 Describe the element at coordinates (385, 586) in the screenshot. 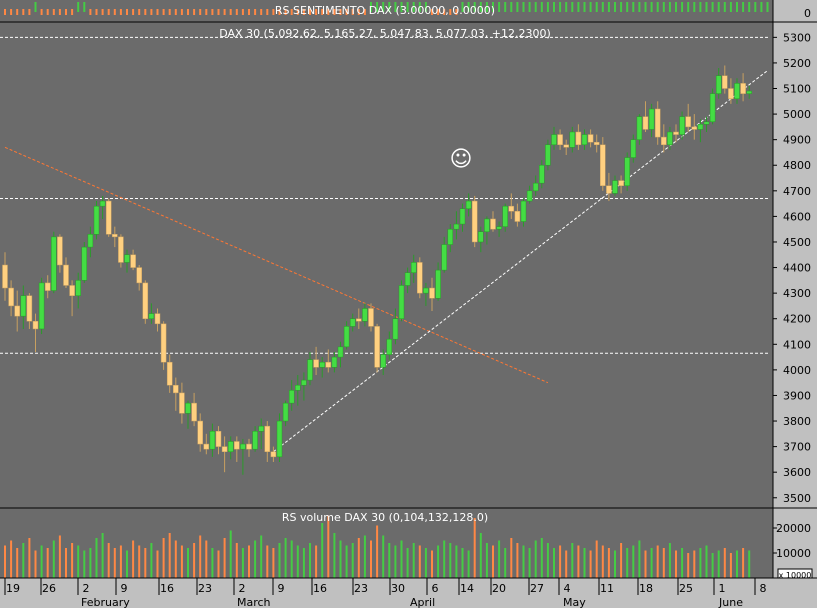

I see `x-axis-day-labels: 19 26 2 9 16 23 2 9 16 23 30 6 14 20 27 4 11 18 25 1 8` at that location.